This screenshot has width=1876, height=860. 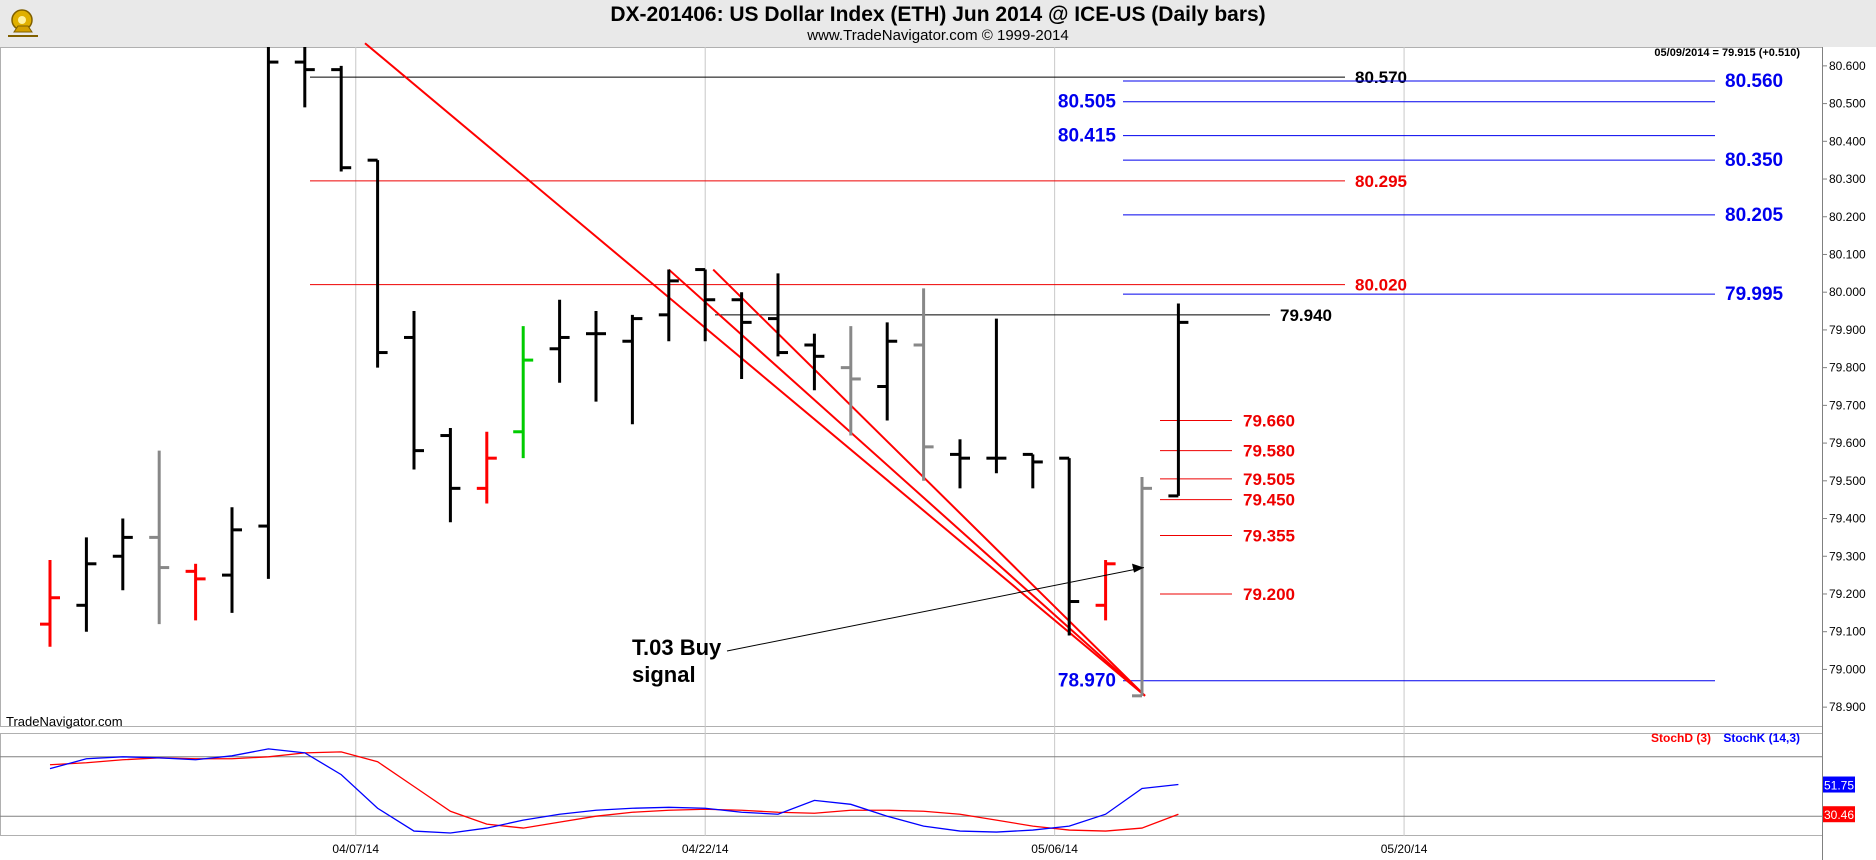 I want to click on y-tick-label: 79.300, so click(x=1847, y=556).